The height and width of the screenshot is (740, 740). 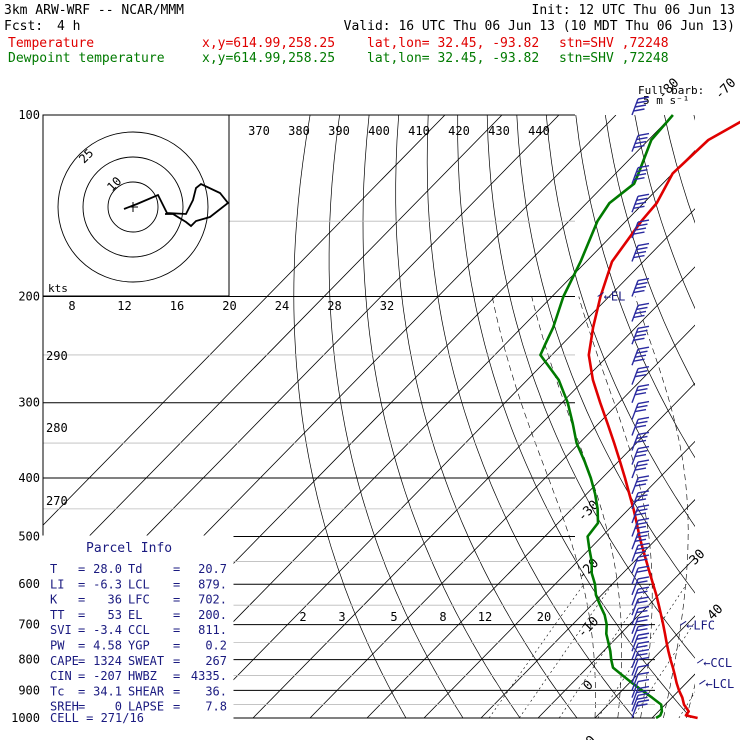 I want to click on theta-label: 410, so click(x=419, y=131).